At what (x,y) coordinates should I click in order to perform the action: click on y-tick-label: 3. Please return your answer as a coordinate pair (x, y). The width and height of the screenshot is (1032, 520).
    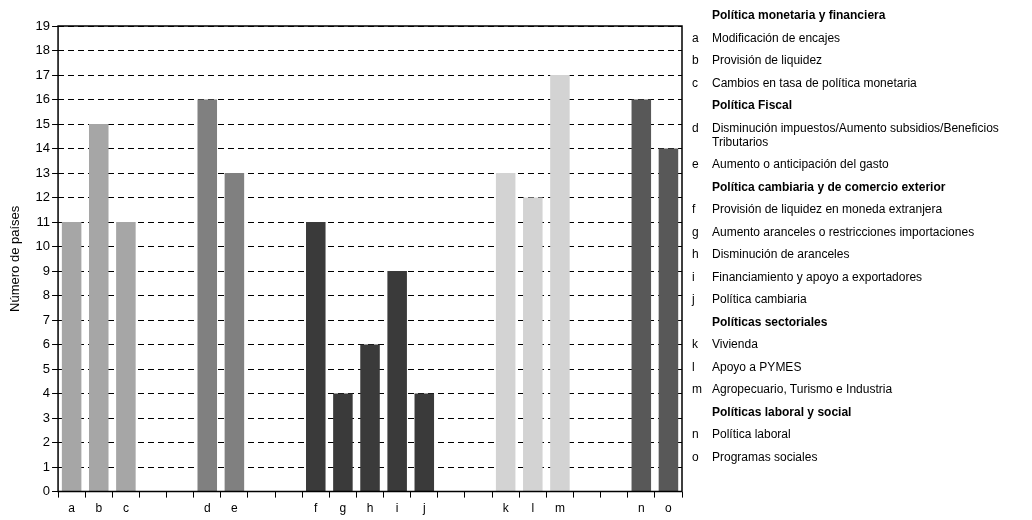
    Looking at the image, I should click on (46, 417).